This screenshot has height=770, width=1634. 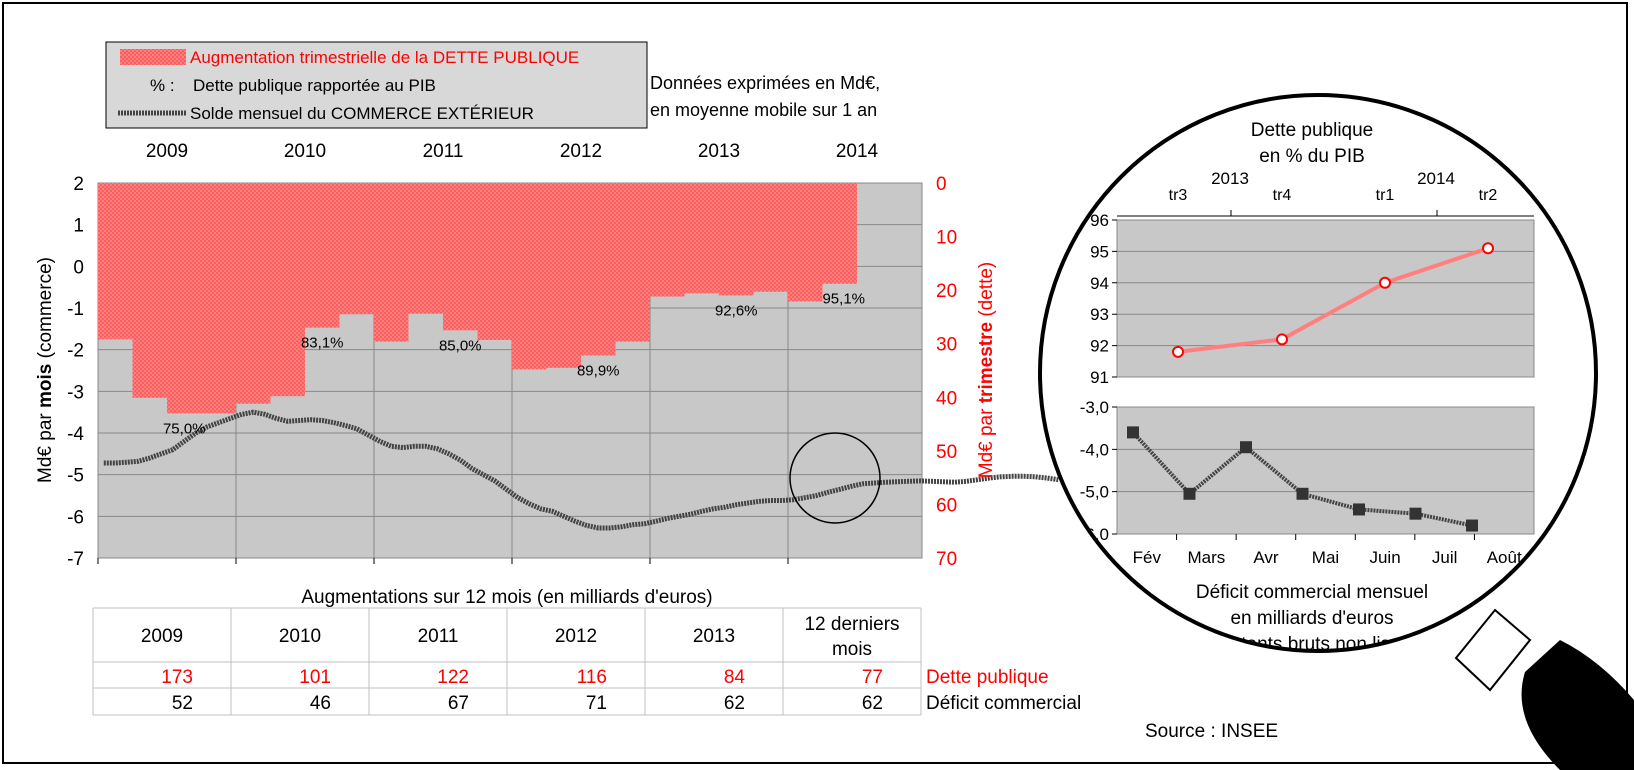 I want to click on inset-top-x-axis: tr3 tr4 tr1 tr2 2013 2014, so click(x=1325, y=193).